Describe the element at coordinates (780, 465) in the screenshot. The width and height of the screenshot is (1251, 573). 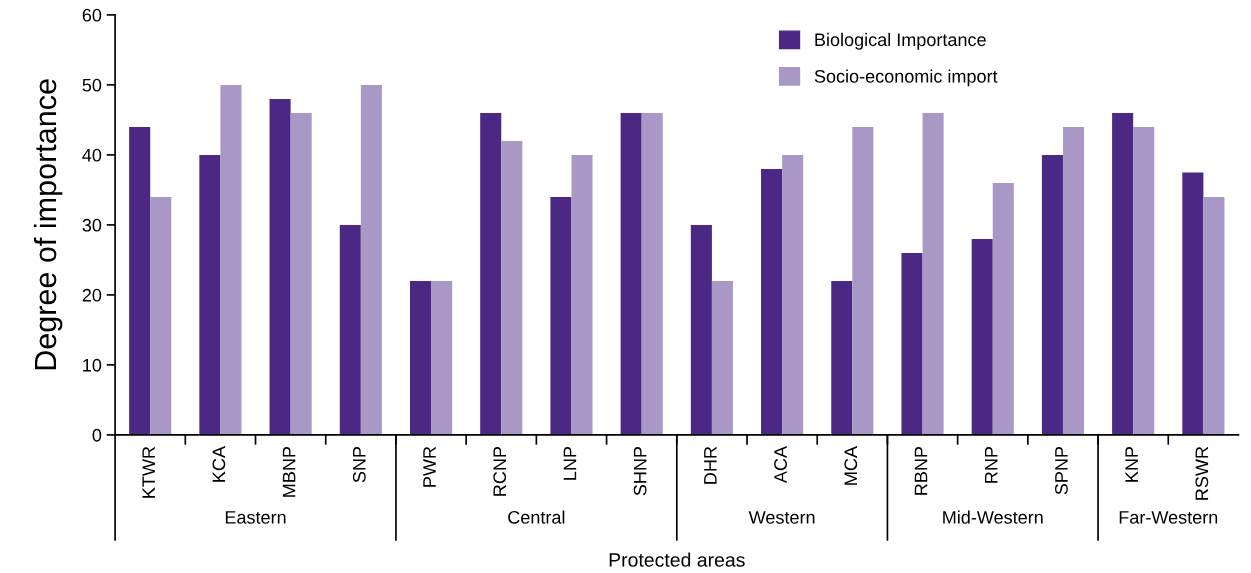
I see `x-tick-label: ACA` at that location.